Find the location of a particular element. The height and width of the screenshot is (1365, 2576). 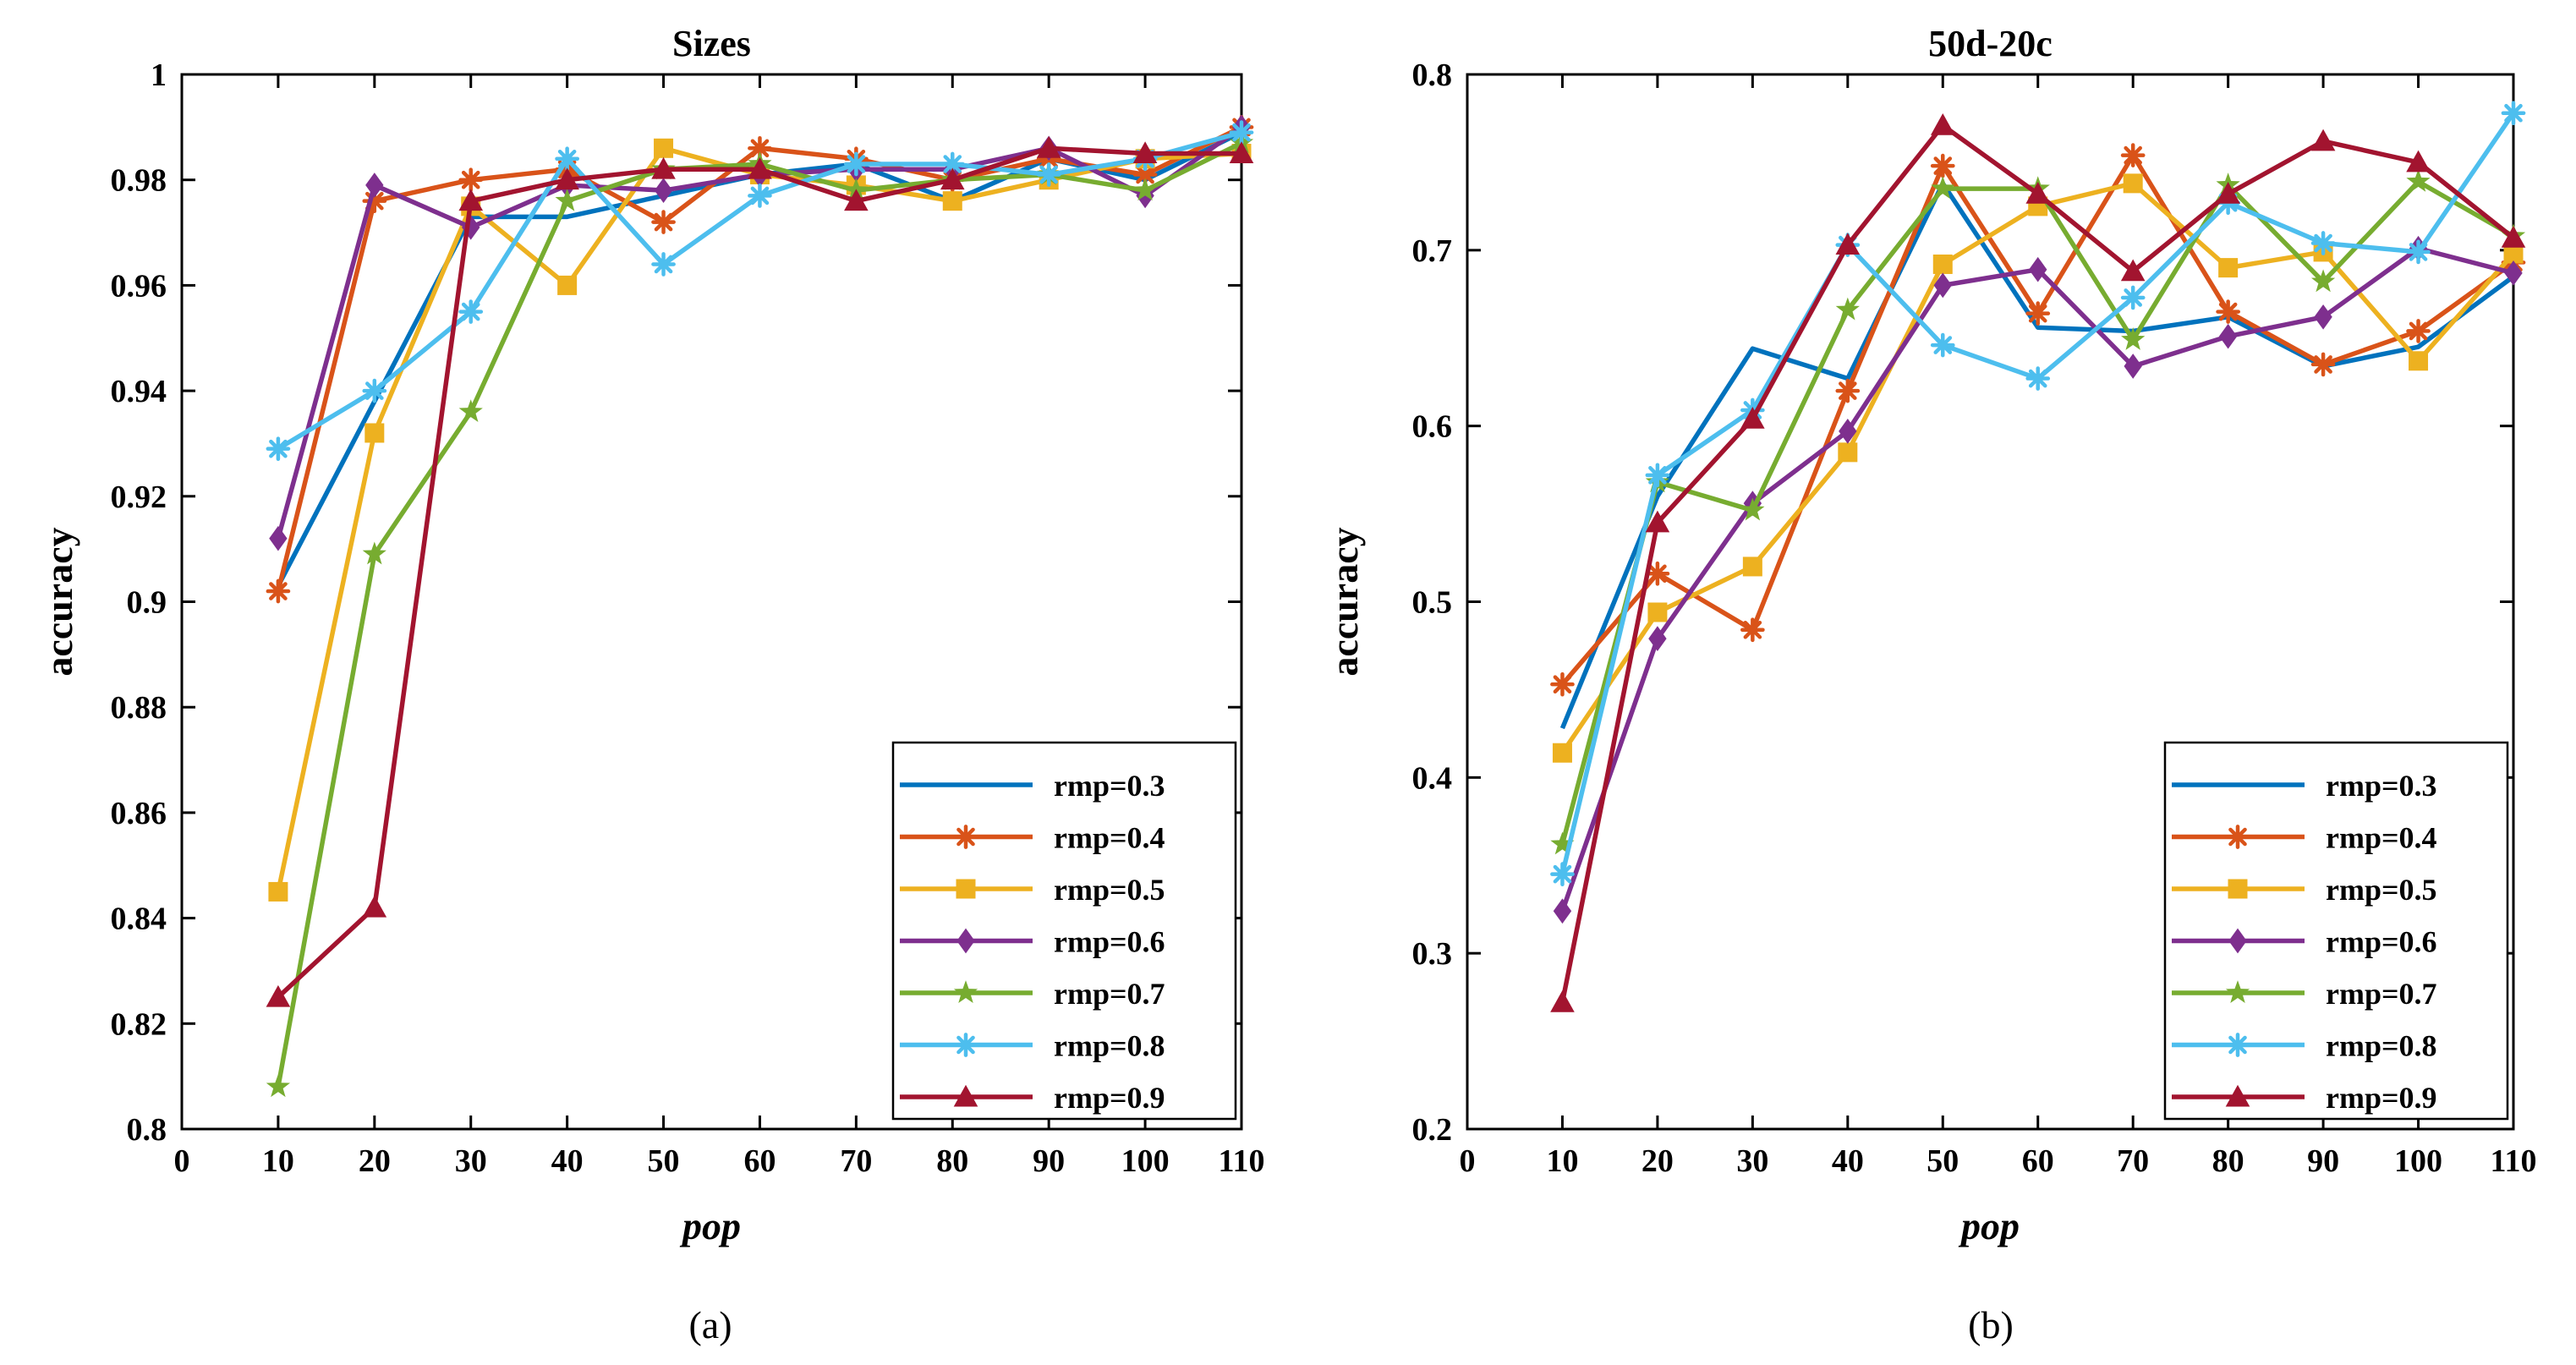

x-tick-label: 50 is located at coordinates (1943, 1161).